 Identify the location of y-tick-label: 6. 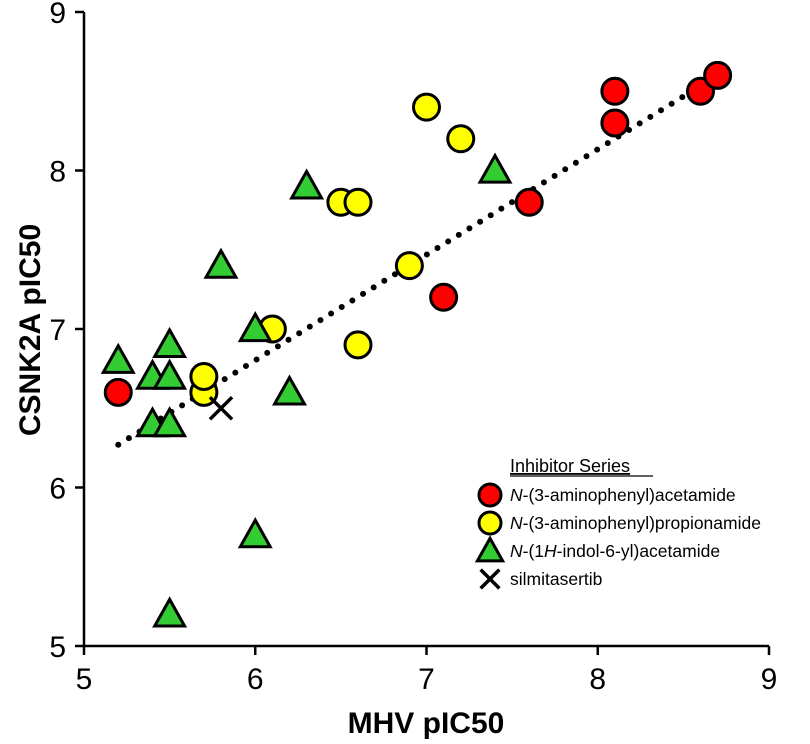
(57, 489).